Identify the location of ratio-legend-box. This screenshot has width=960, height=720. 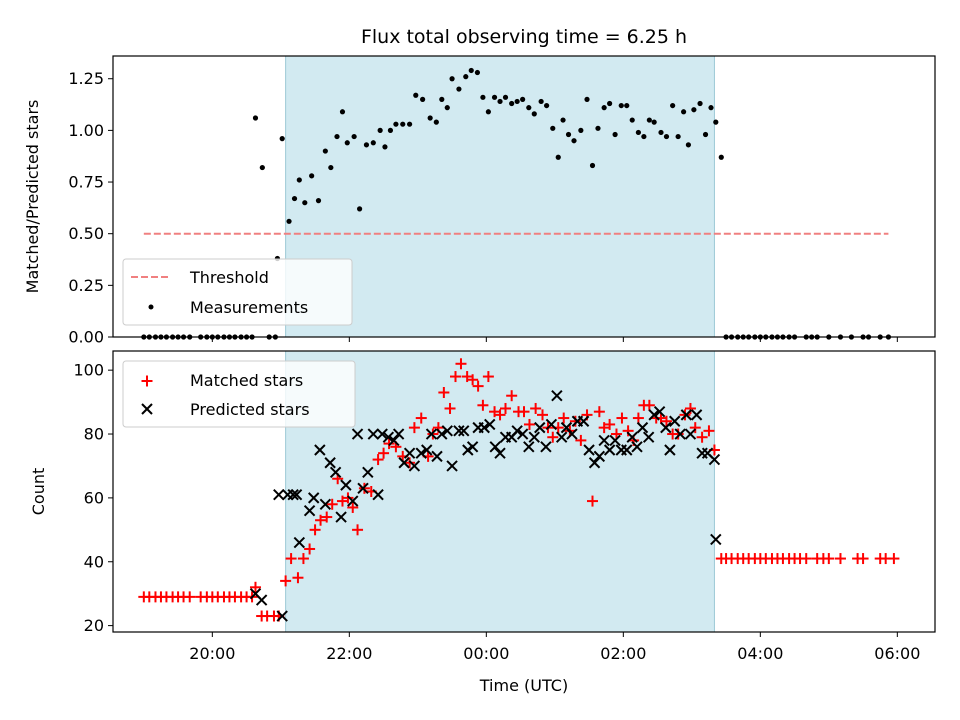
(237, 292).